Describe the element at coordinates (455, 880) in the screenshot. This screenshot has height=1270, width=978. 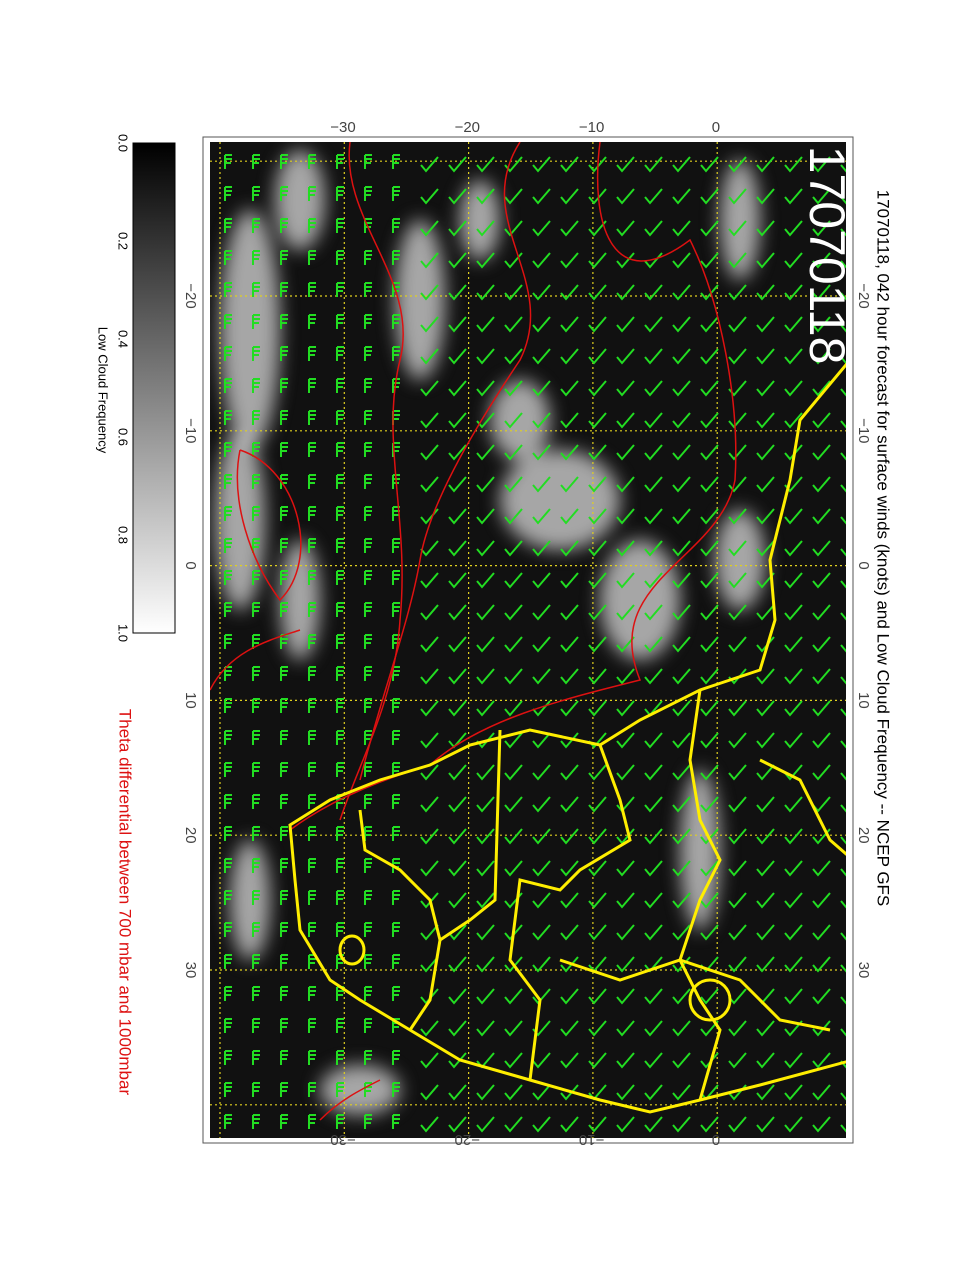
I see `border` at that location.